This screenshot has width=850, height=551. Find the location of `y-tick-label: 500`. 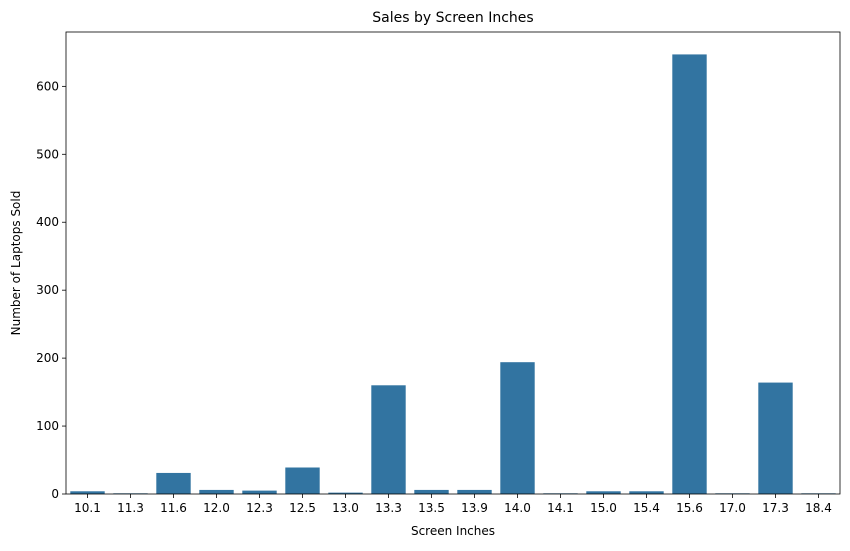

y-tick-label: 500 is located at coordinates (47, 154).